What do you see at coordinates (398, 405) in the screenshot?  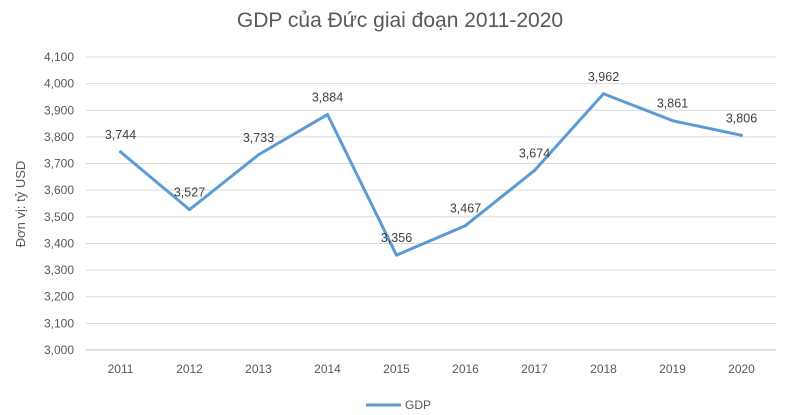 I see `legend: GDP` at bounding box center [398, 405].